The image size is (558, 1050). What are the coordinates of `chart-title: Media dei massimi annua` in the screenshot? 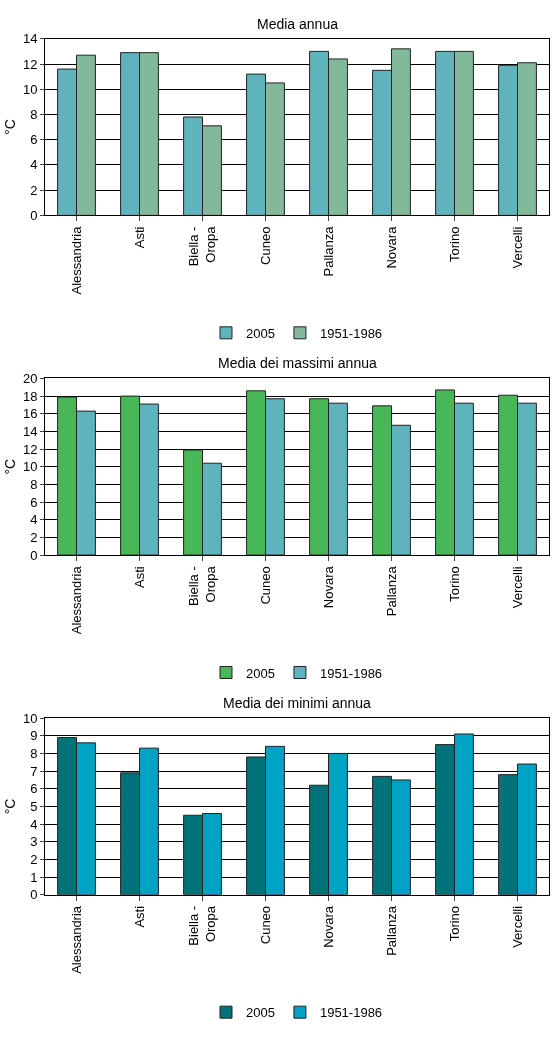 It's located at (297, 363).